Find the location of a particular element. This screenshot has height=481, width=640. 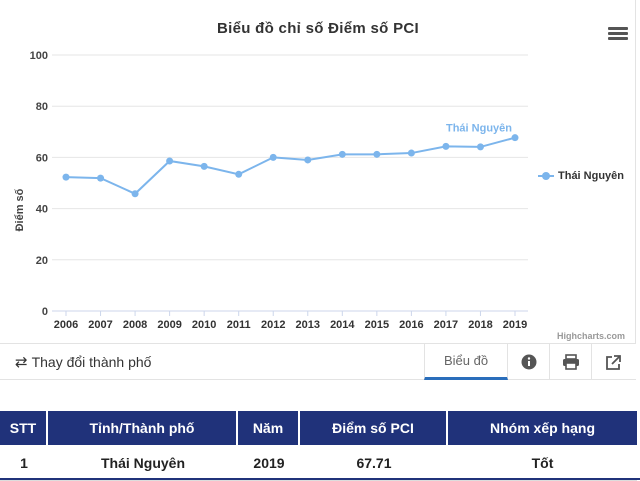

x-tick-label: 2013 is located at coordinates (308, 325).